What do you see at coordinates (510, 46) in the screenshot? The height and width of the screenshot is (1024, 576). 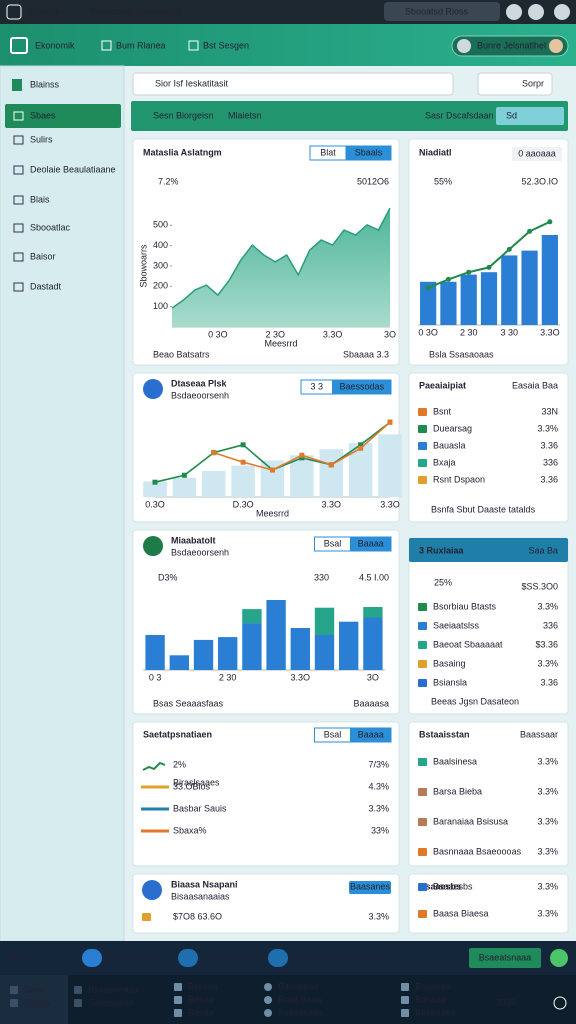 I see `user-pill` at bounding box center [510, 46].